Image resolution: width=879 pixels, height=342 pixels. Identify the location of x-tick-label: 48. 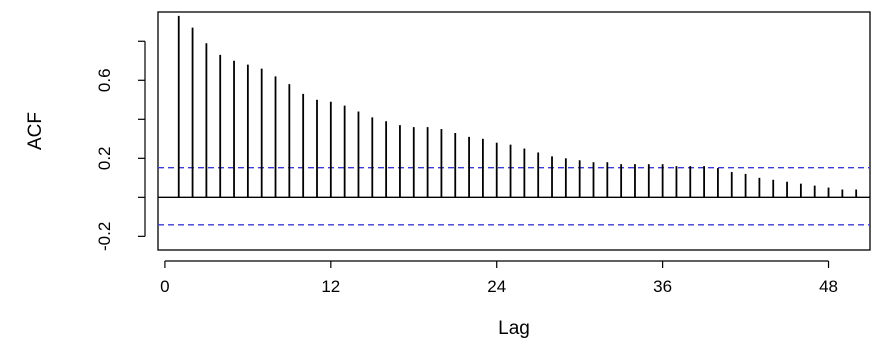
(828, 286).